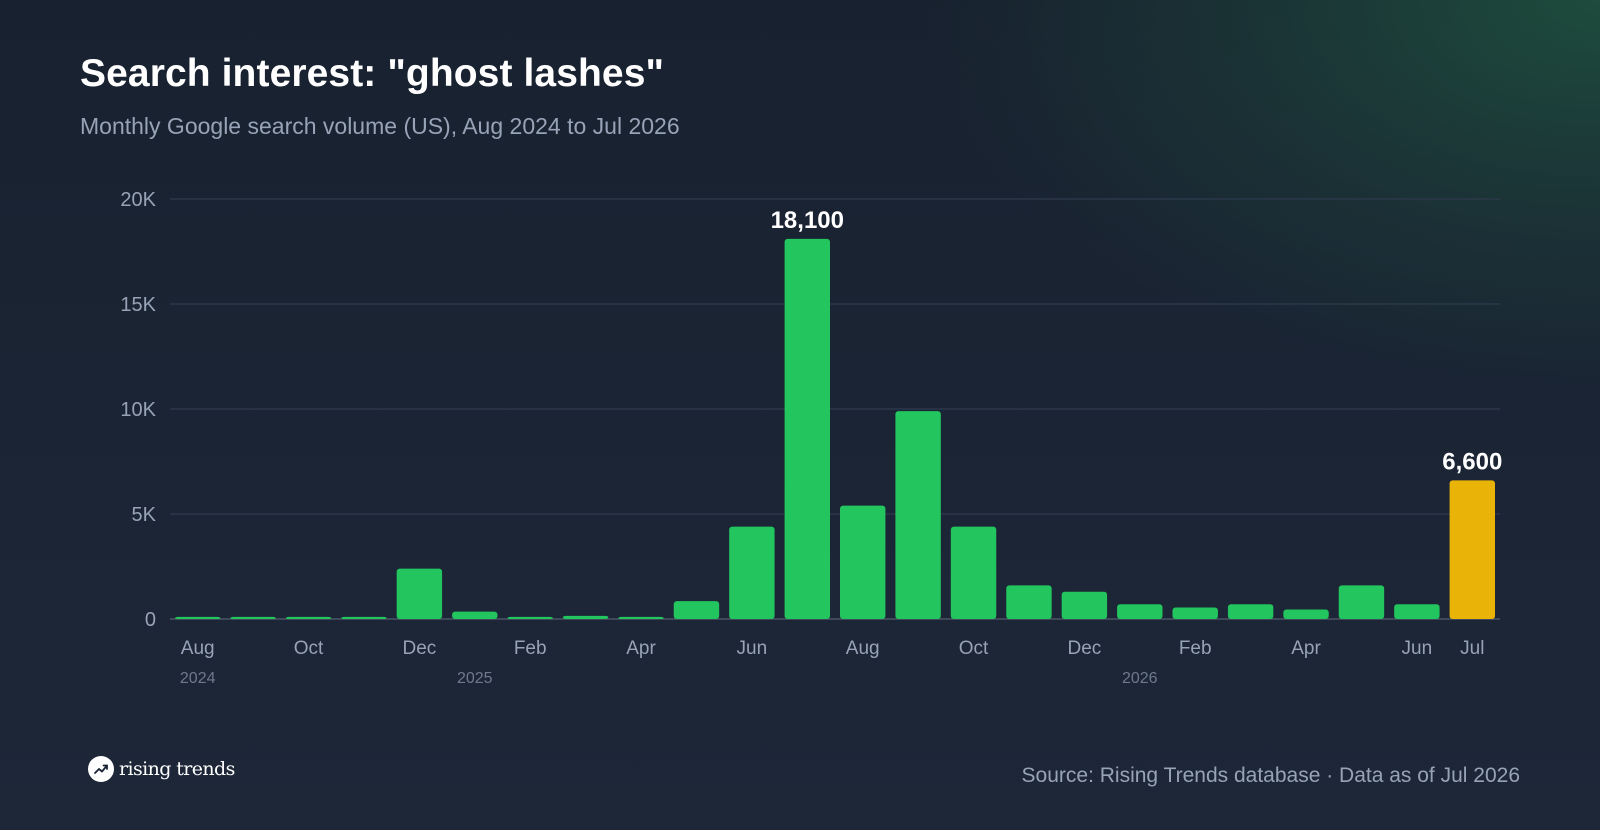 Image resolution: width=1600 pixels, height=830 pixels. Describe the element at coordinates (973, 572) in the screenshot. I see `bar-oct-2025` at that location.